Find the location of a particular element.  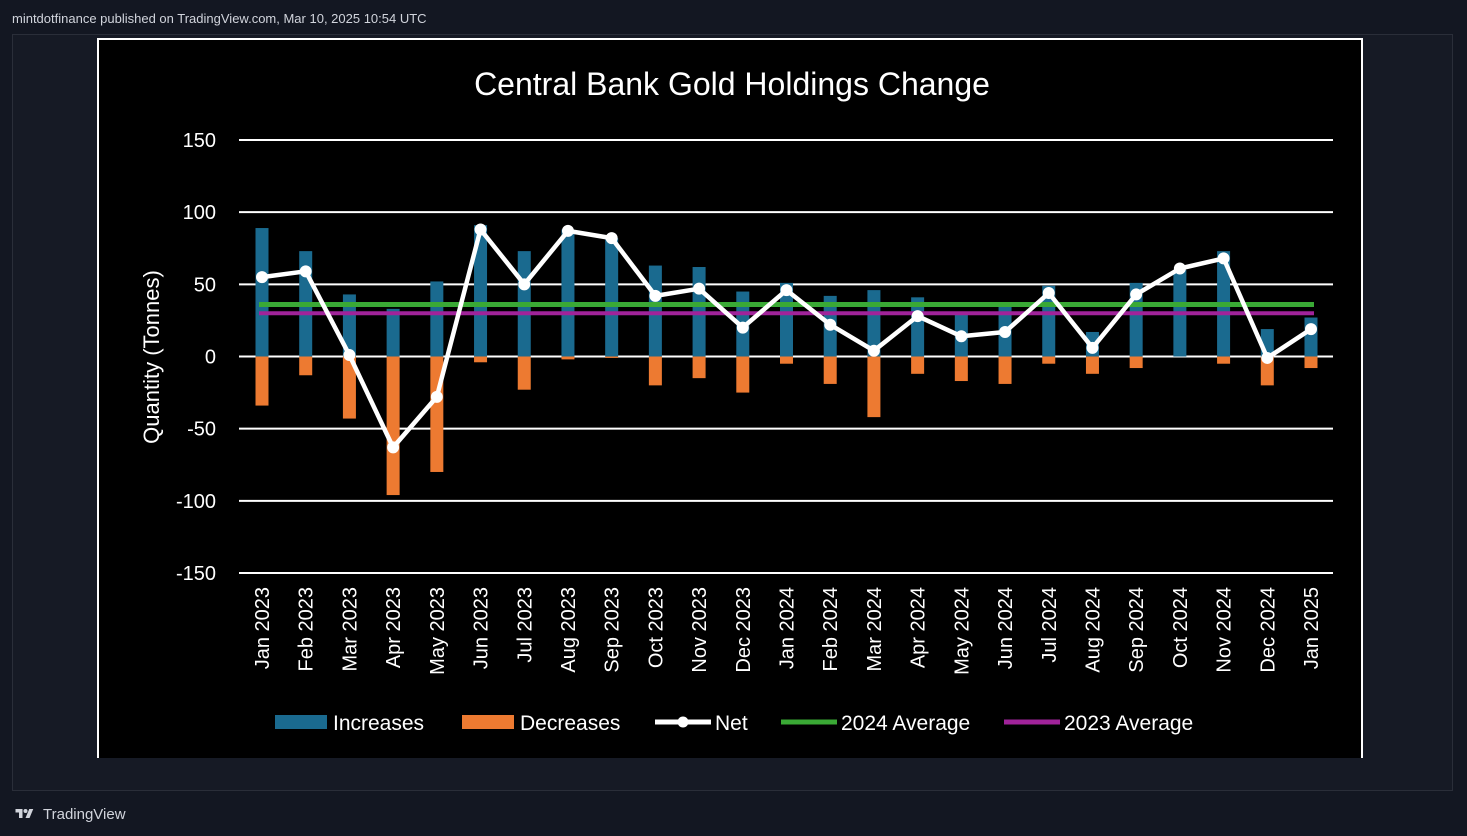

y-tick-label: -50 is located at coordinates (201, 430).